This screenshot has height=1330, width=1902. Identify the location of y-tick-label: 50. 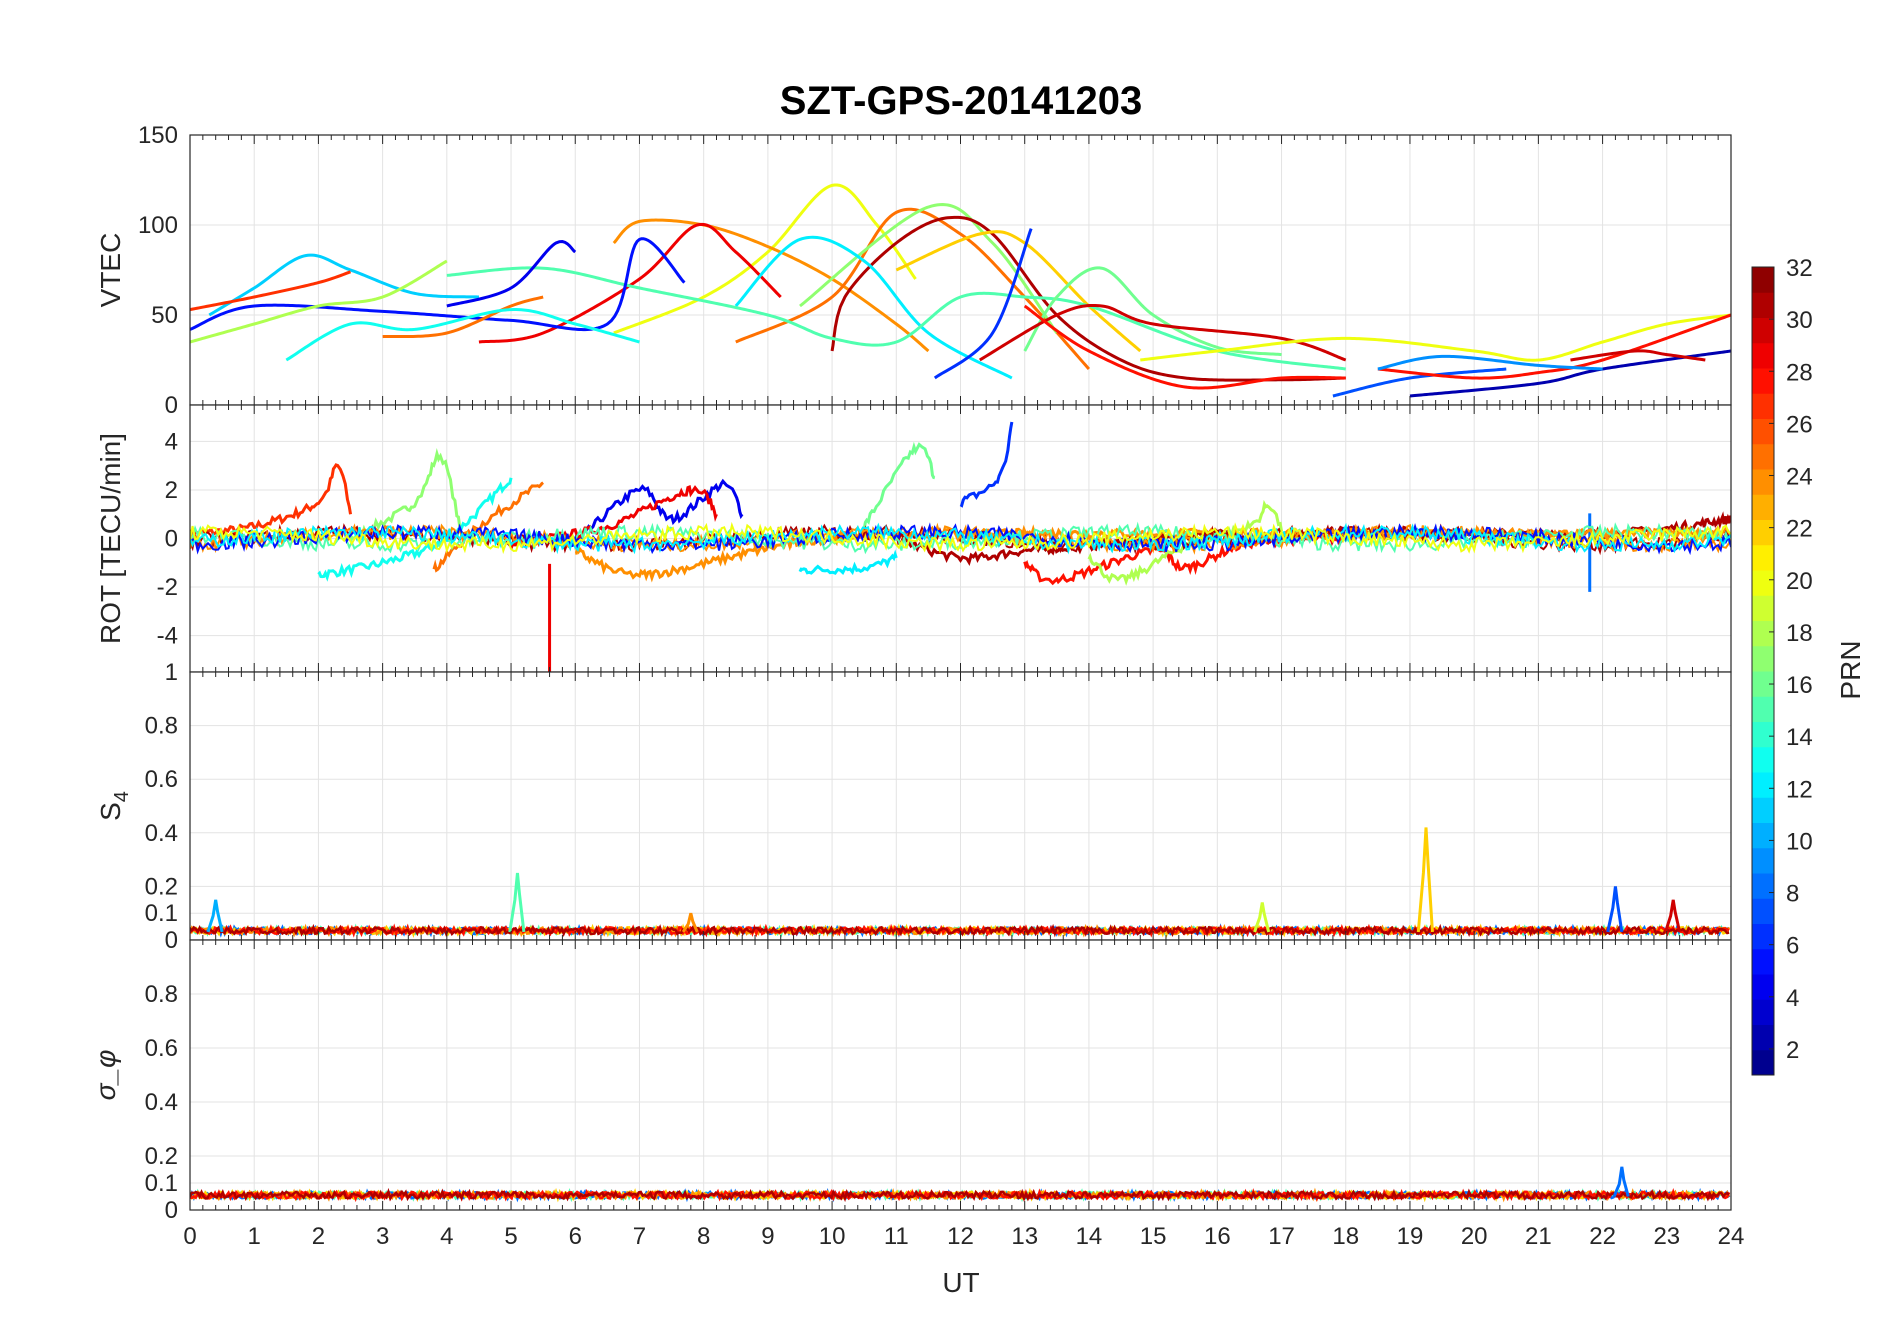
(164, 315).